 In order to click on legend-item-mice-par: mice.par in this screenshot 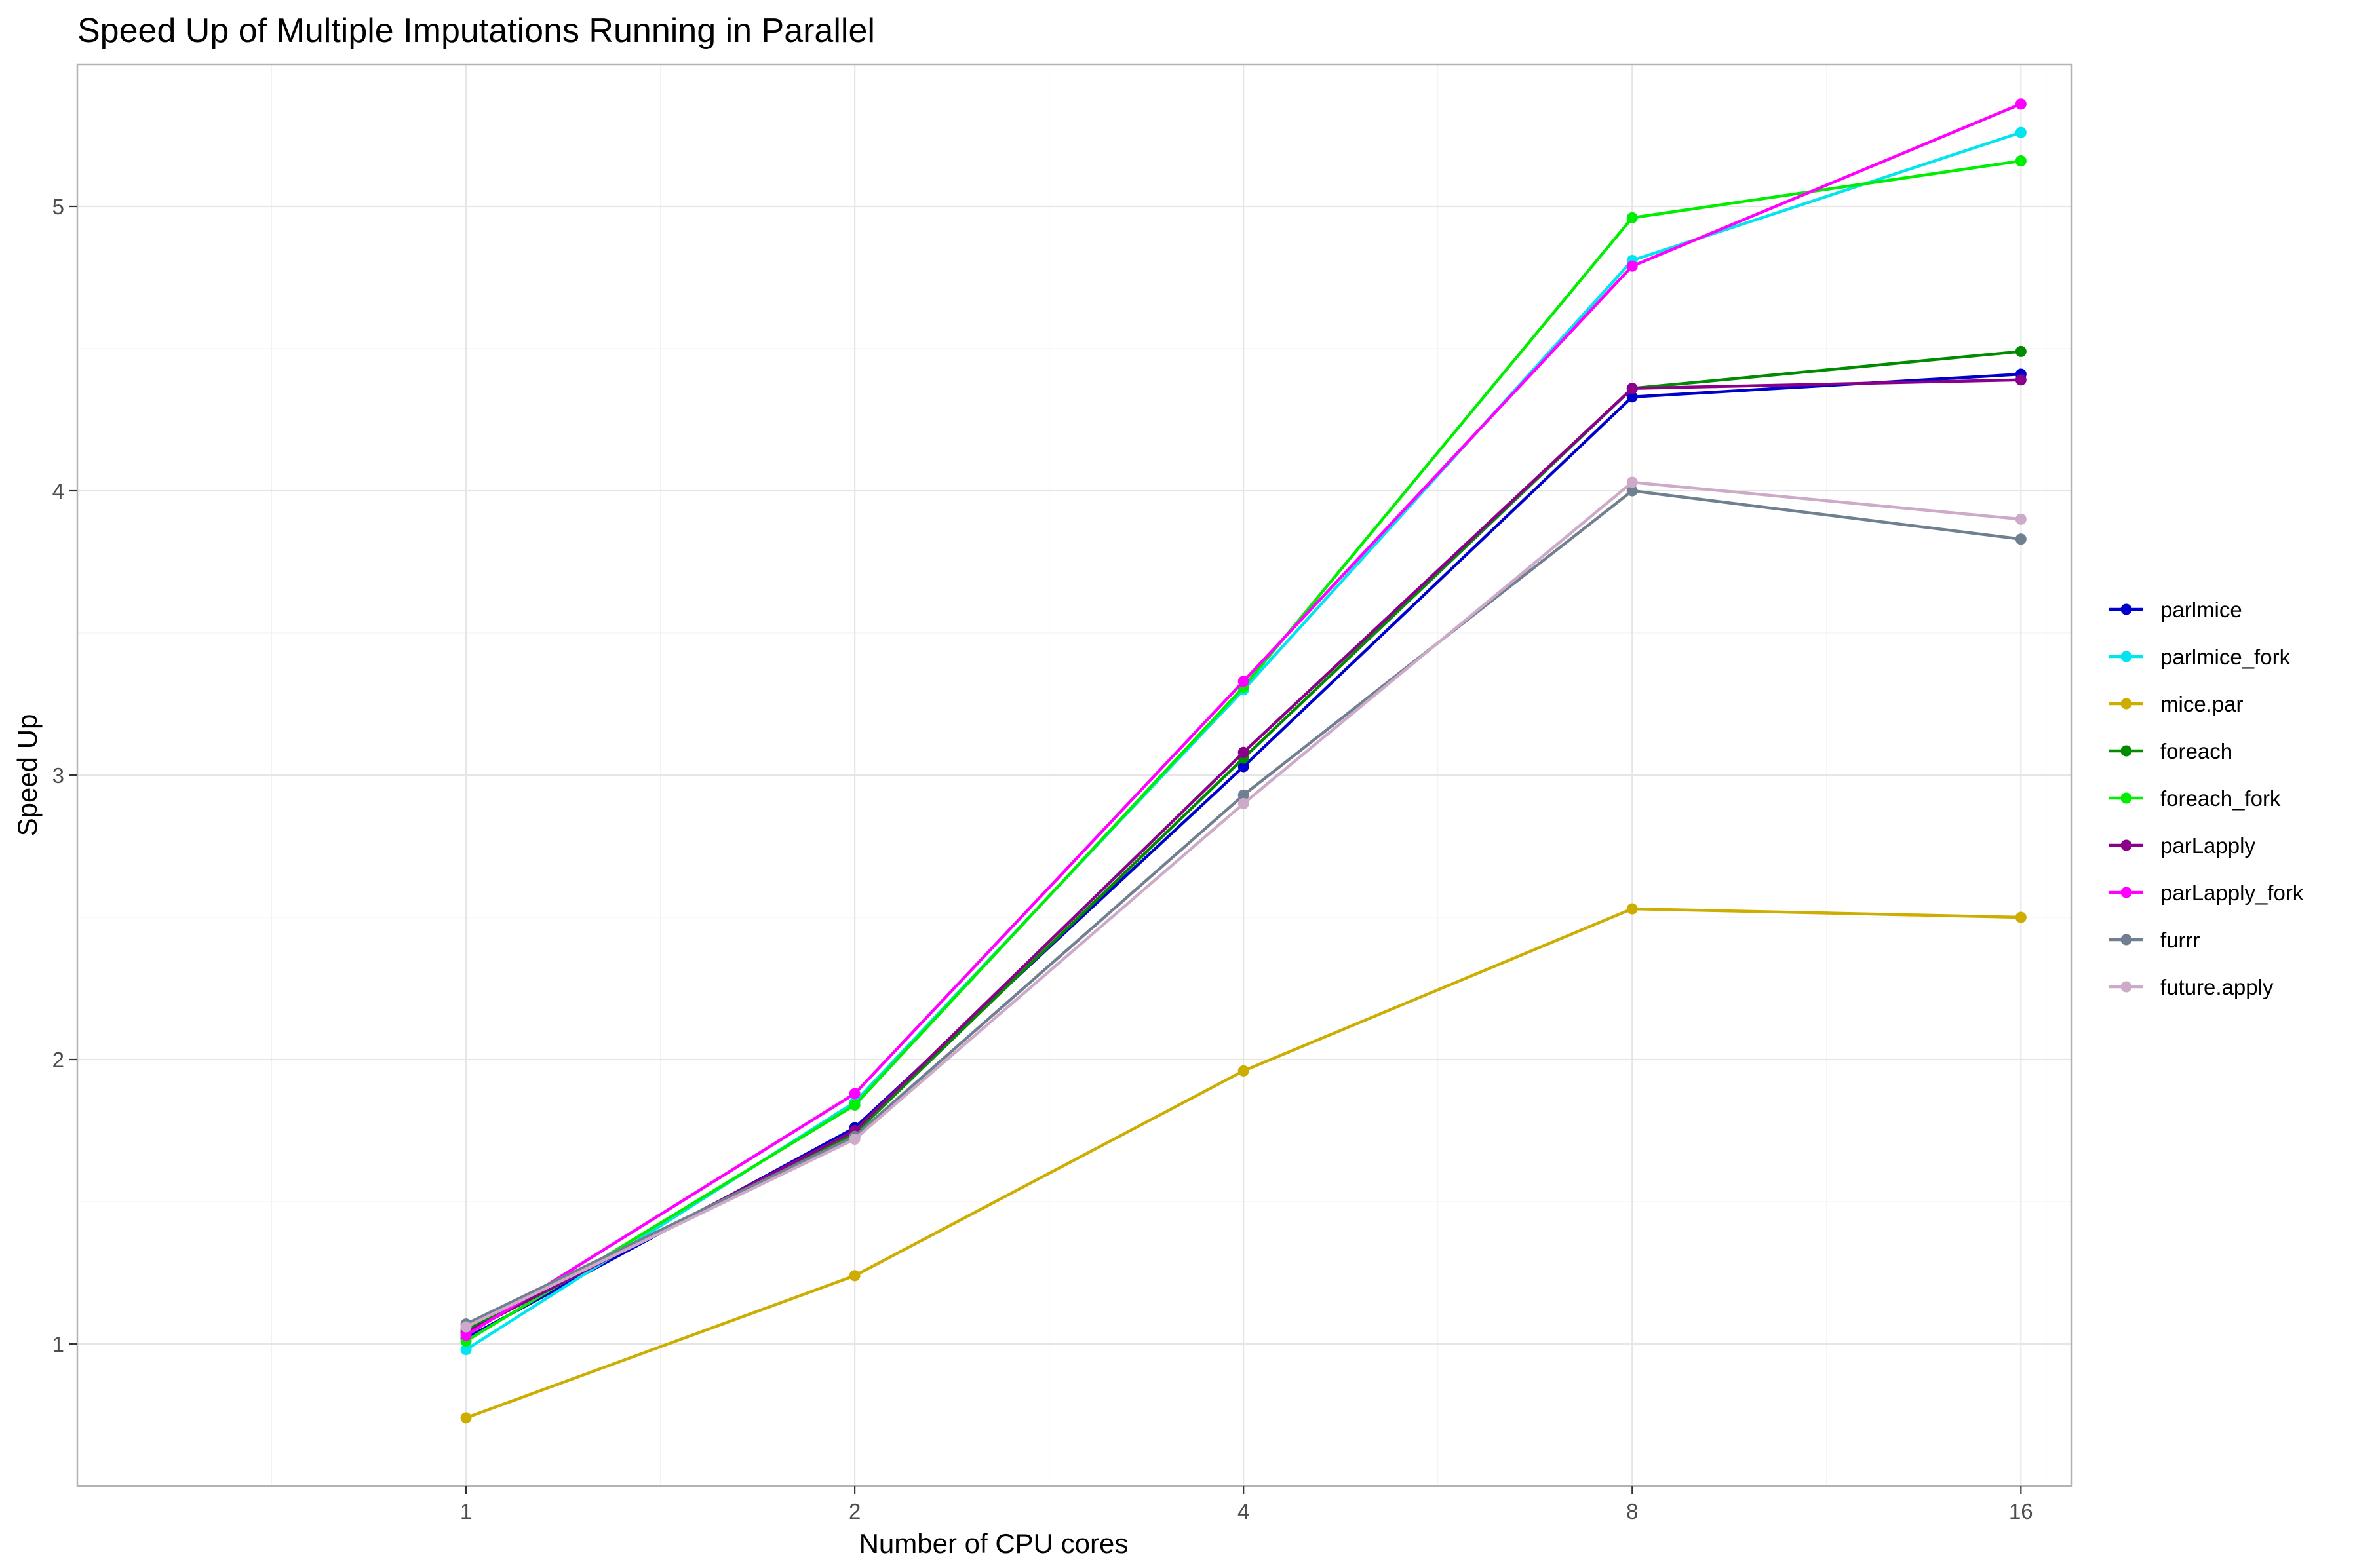, I will do `click(2176, 704)`.